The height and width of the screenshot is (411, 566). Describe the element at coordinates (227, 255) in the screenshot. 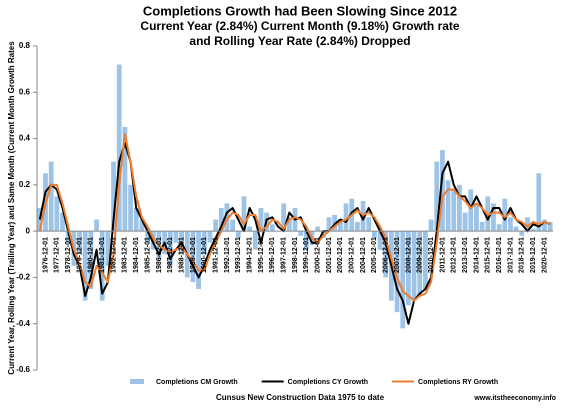

I see `x-tick-label: 1992-12-01` at that location.